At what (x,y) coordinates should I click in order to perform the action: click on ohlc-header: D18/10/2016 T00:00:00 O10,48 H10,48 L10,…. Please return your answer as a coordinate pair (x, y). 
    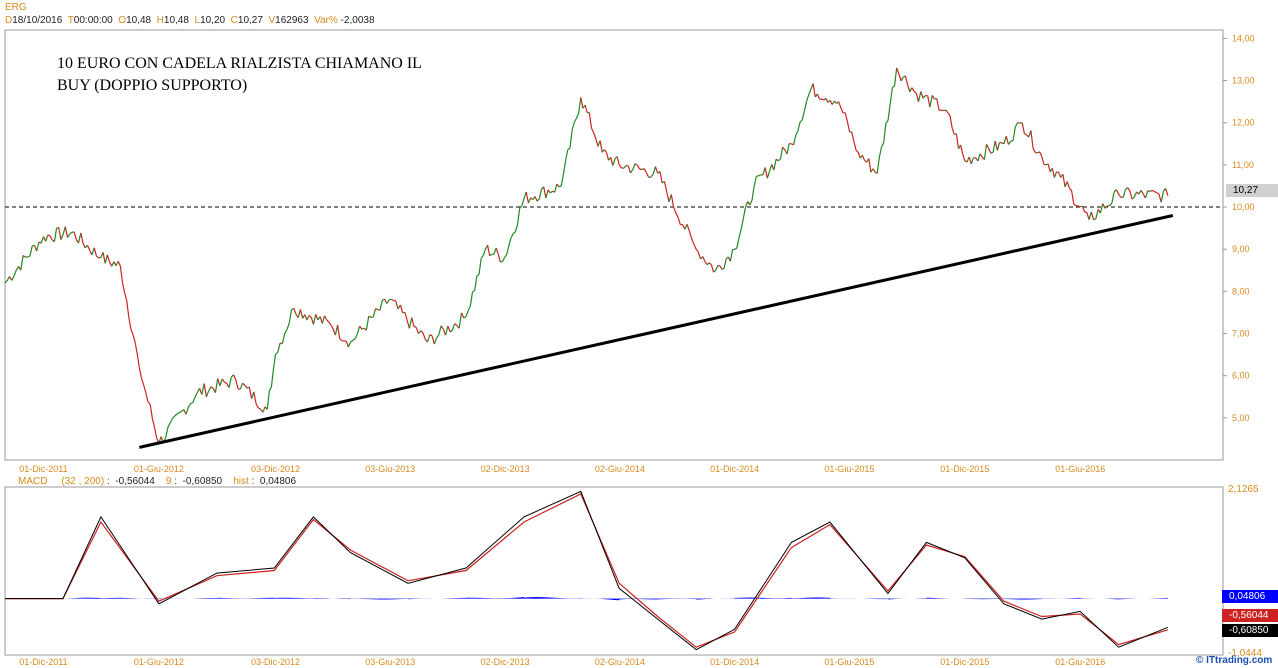
    Looking at the image, I should click on (190, 20).